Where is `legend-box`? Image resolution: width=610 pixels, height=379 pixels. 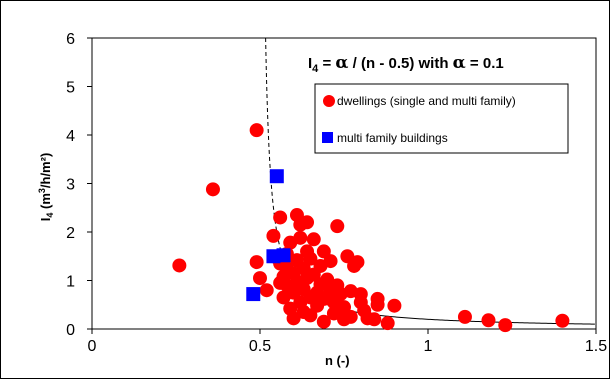
legend-box is located at coordinates (441, 118).